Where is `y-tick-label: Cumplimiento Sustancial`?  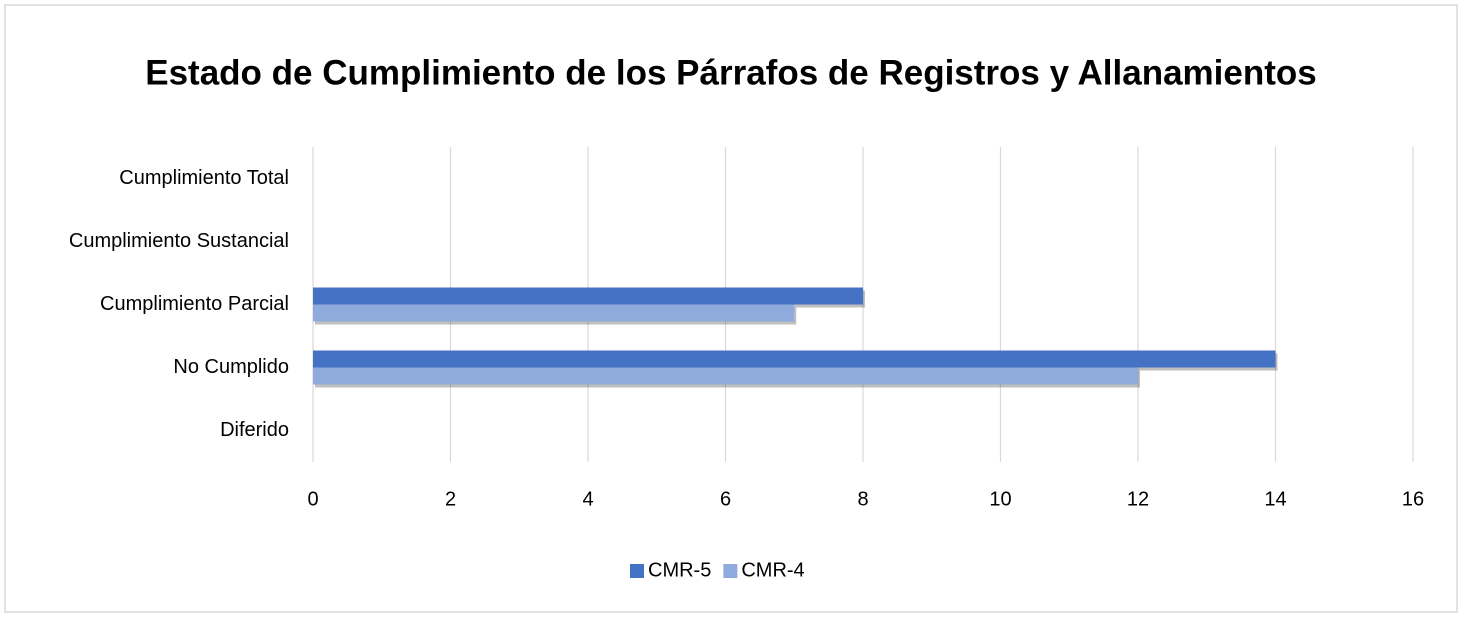
y-tick-label: Cumplimiento Sustancial is located at coordinates (179, 241).